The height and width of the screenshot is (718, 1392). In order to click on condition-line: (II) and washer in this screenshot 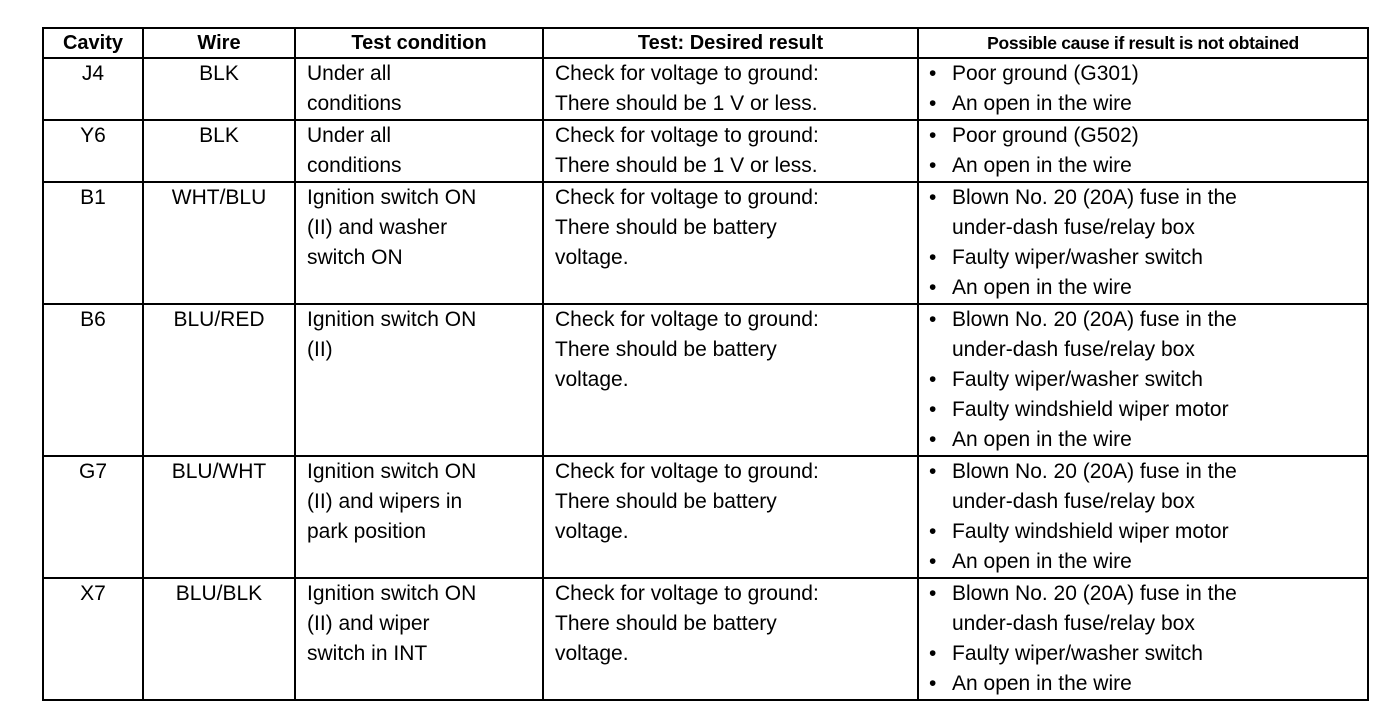, I will do `click(377, 227)`.